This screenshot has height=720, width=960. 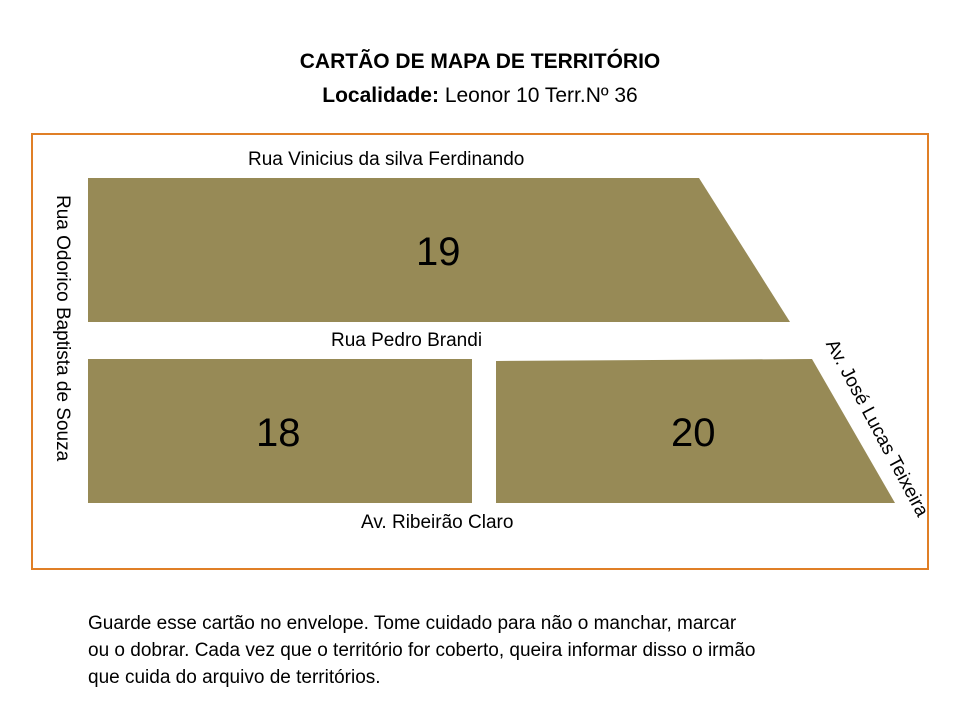 I want to click on street-top-label: Rua Vinicius da silva Ferdinando, so click(x=386, y=159).